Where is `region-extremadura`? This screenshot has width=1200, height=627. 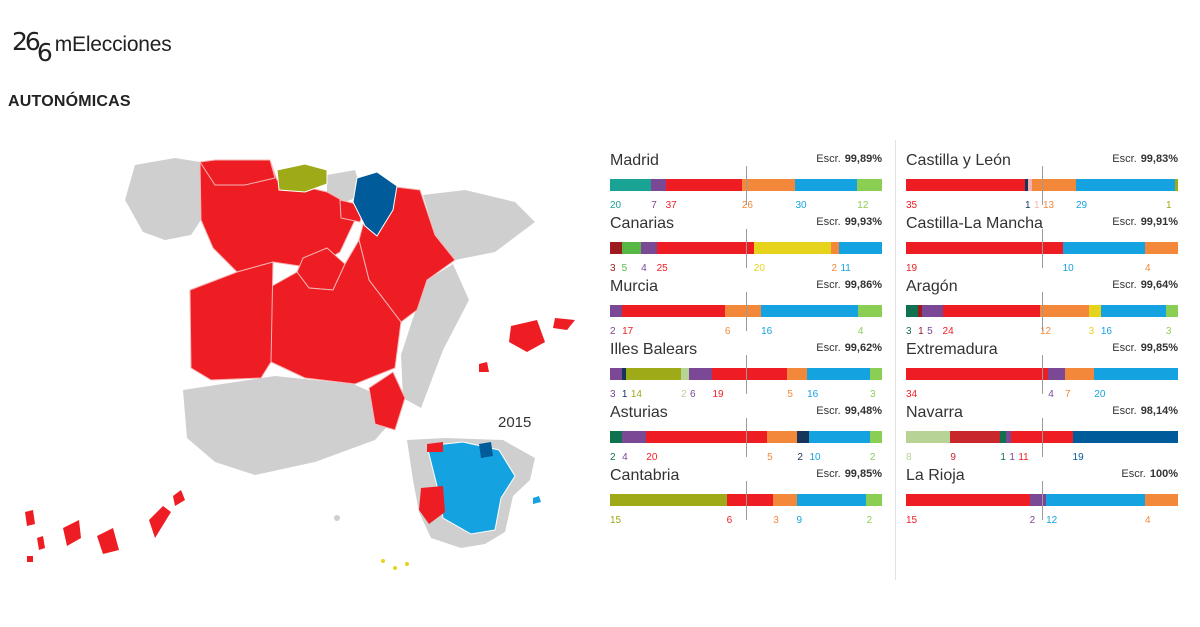 region-extremadura is located at coordinates (231, 321).